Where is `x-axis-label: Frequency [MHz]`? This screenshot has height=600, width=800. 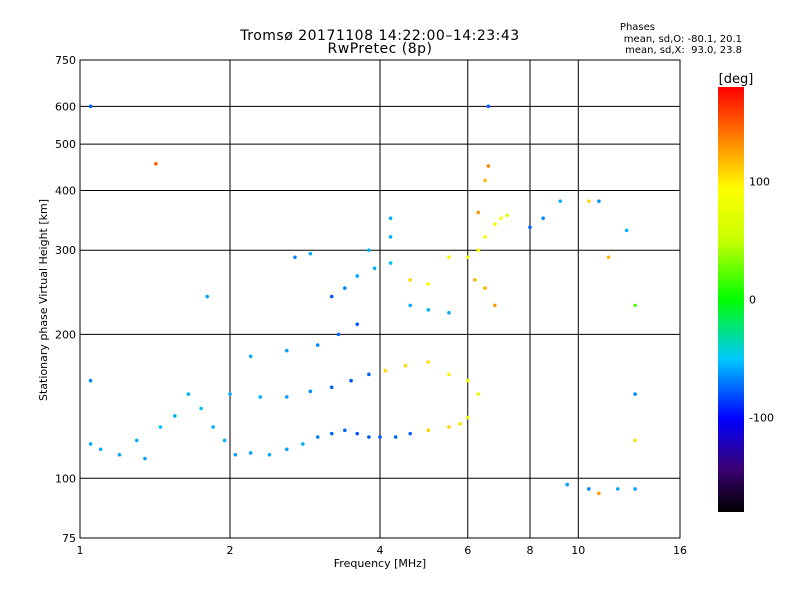
x-axis-label: Frequency [MHz] is located at coordinates (380, 563).